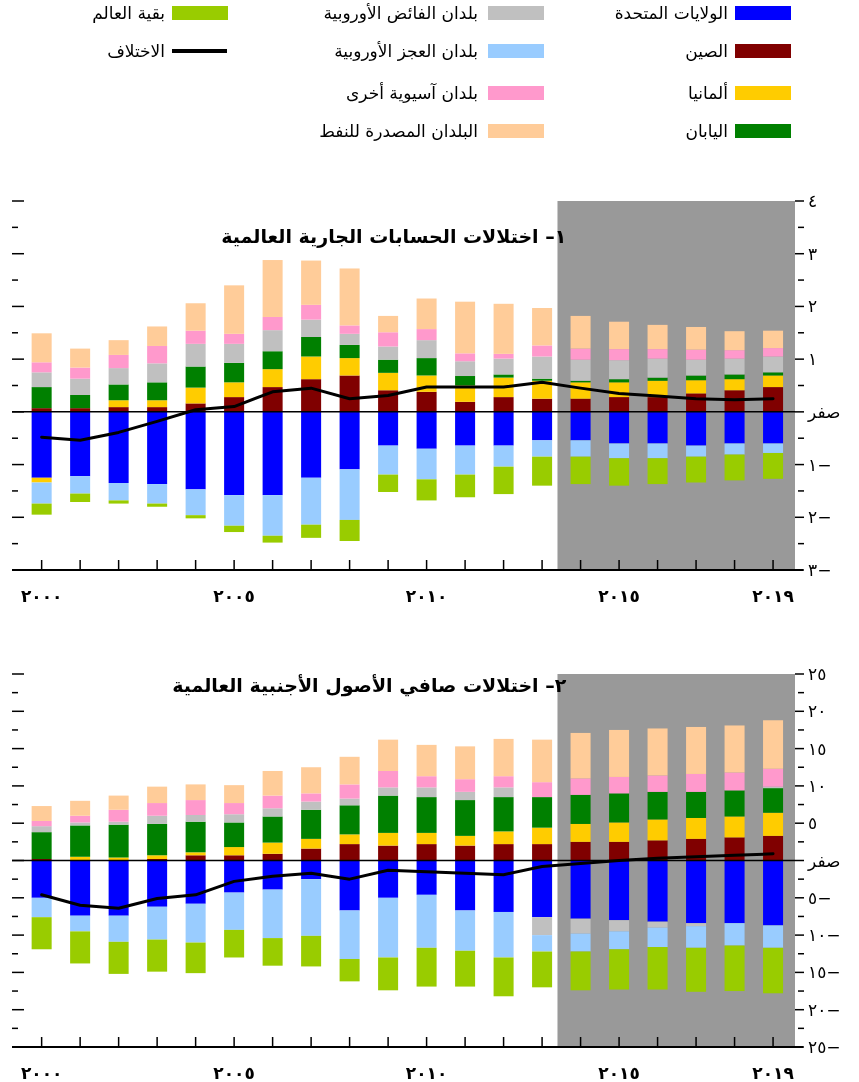 This screenshot has height=1082, width=859. What do you see at coordinates (400, 13) in the screenshot?
I see `legend-label: بلدان الفائض الأوروبية` at bounding box center [400, 13].